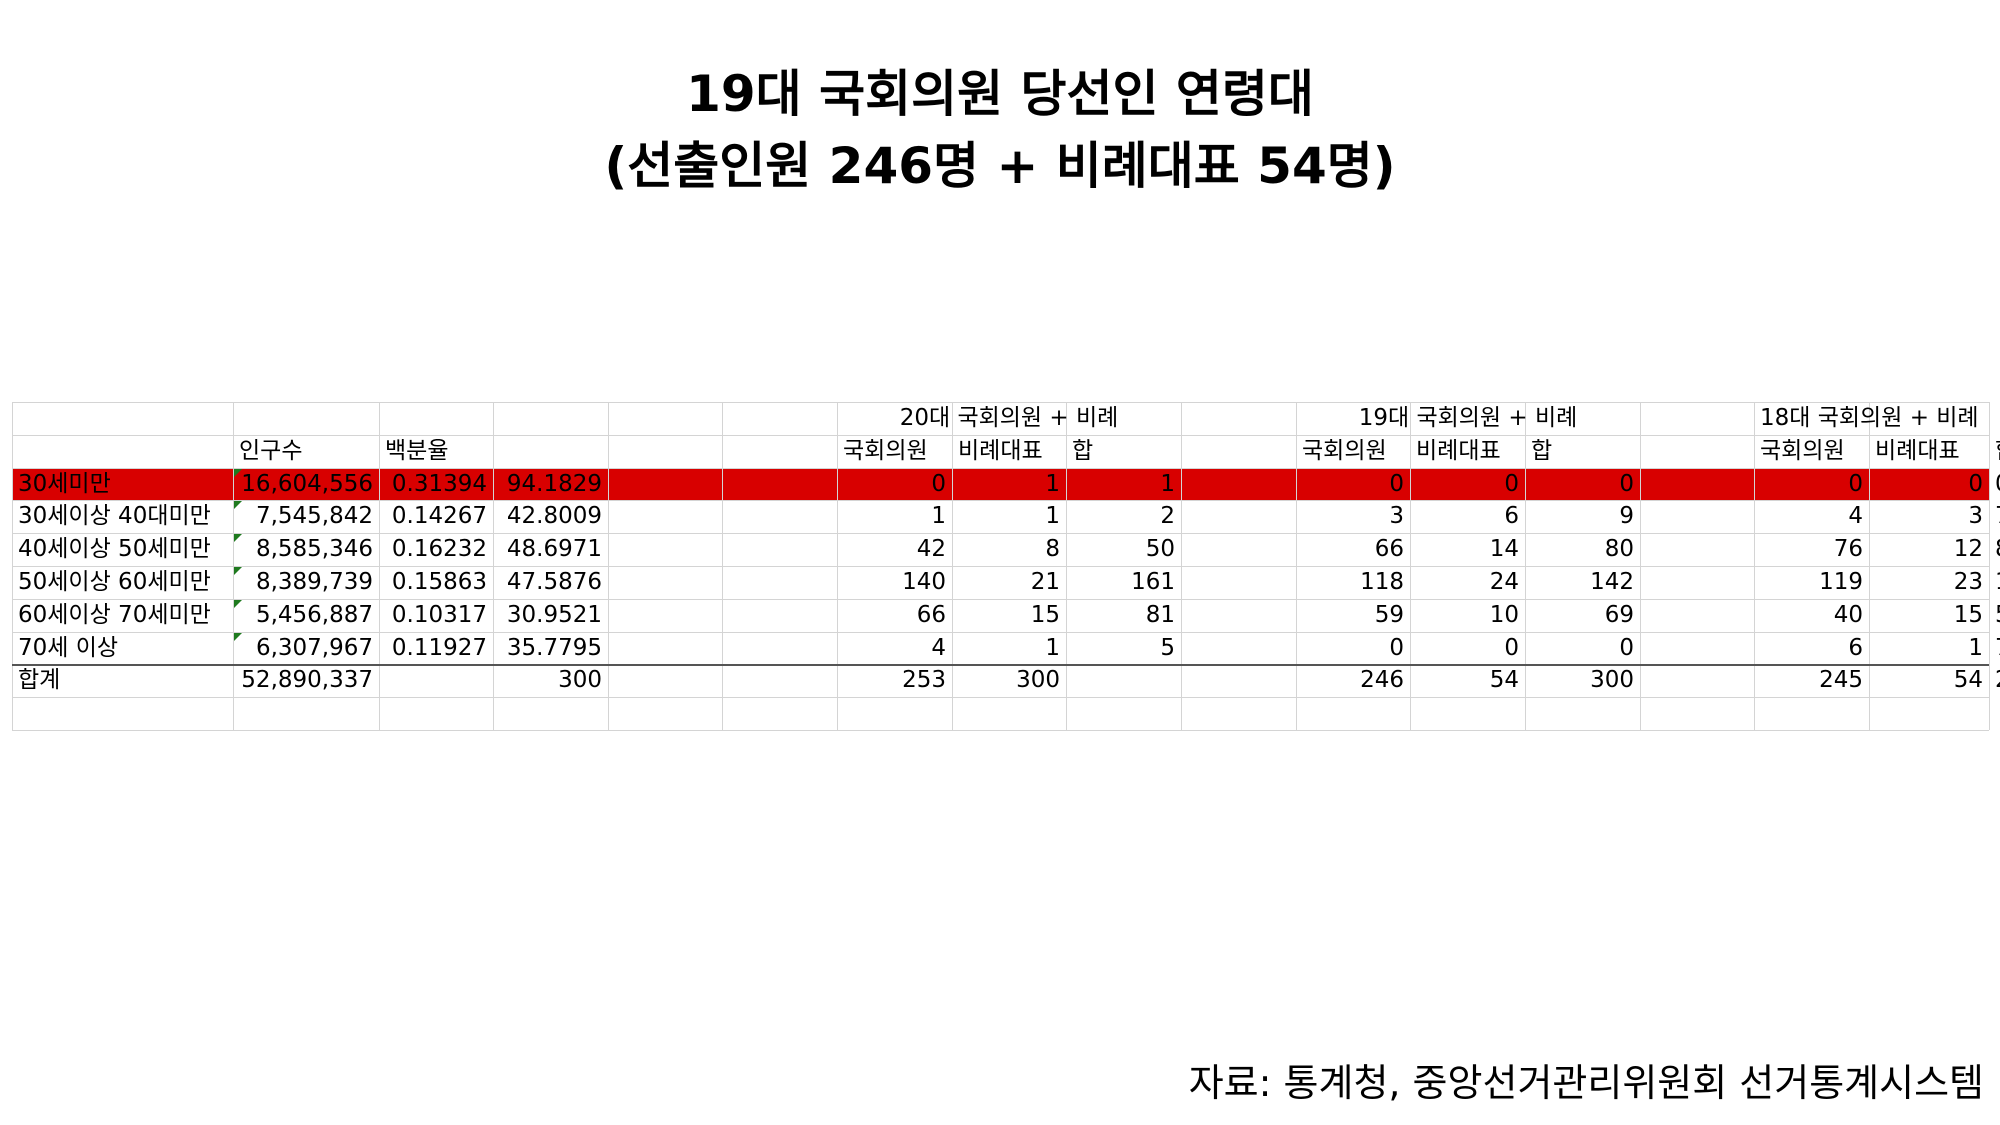  Describe the element at coordinates (114, 516) in the screenshot. I see `row-label: 30세이상 40대미만` at that location.